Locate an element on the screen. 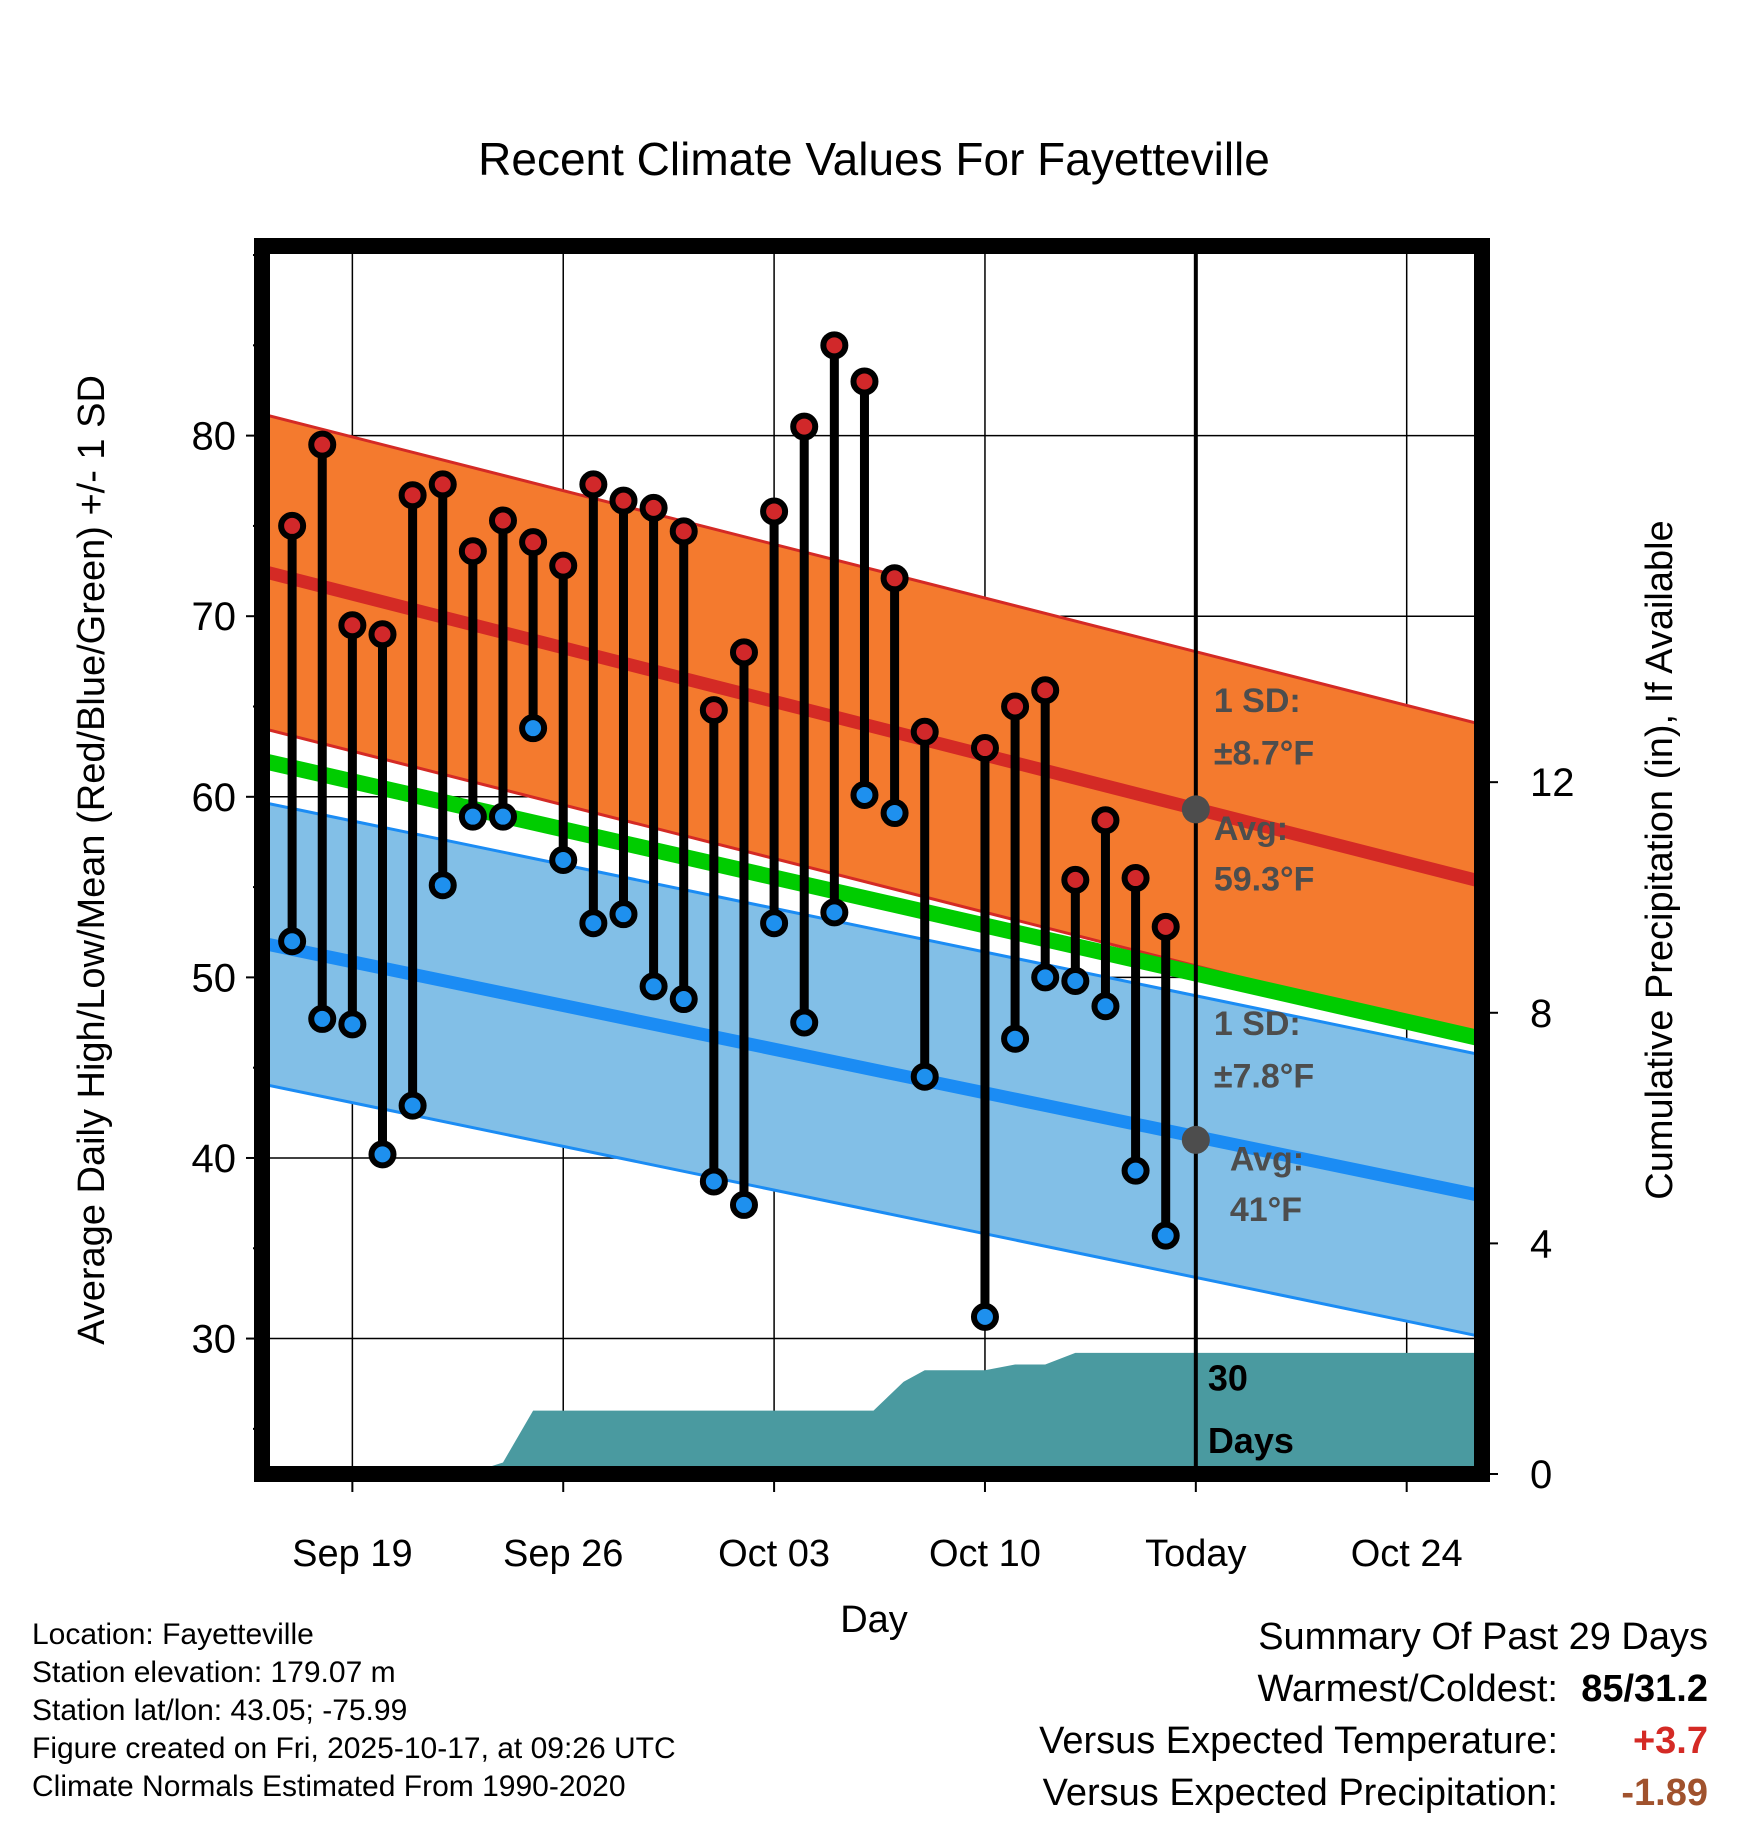 The image size is (1748, 1828). y2-tick-label: 4 is located at coordinates (1541, 1244).